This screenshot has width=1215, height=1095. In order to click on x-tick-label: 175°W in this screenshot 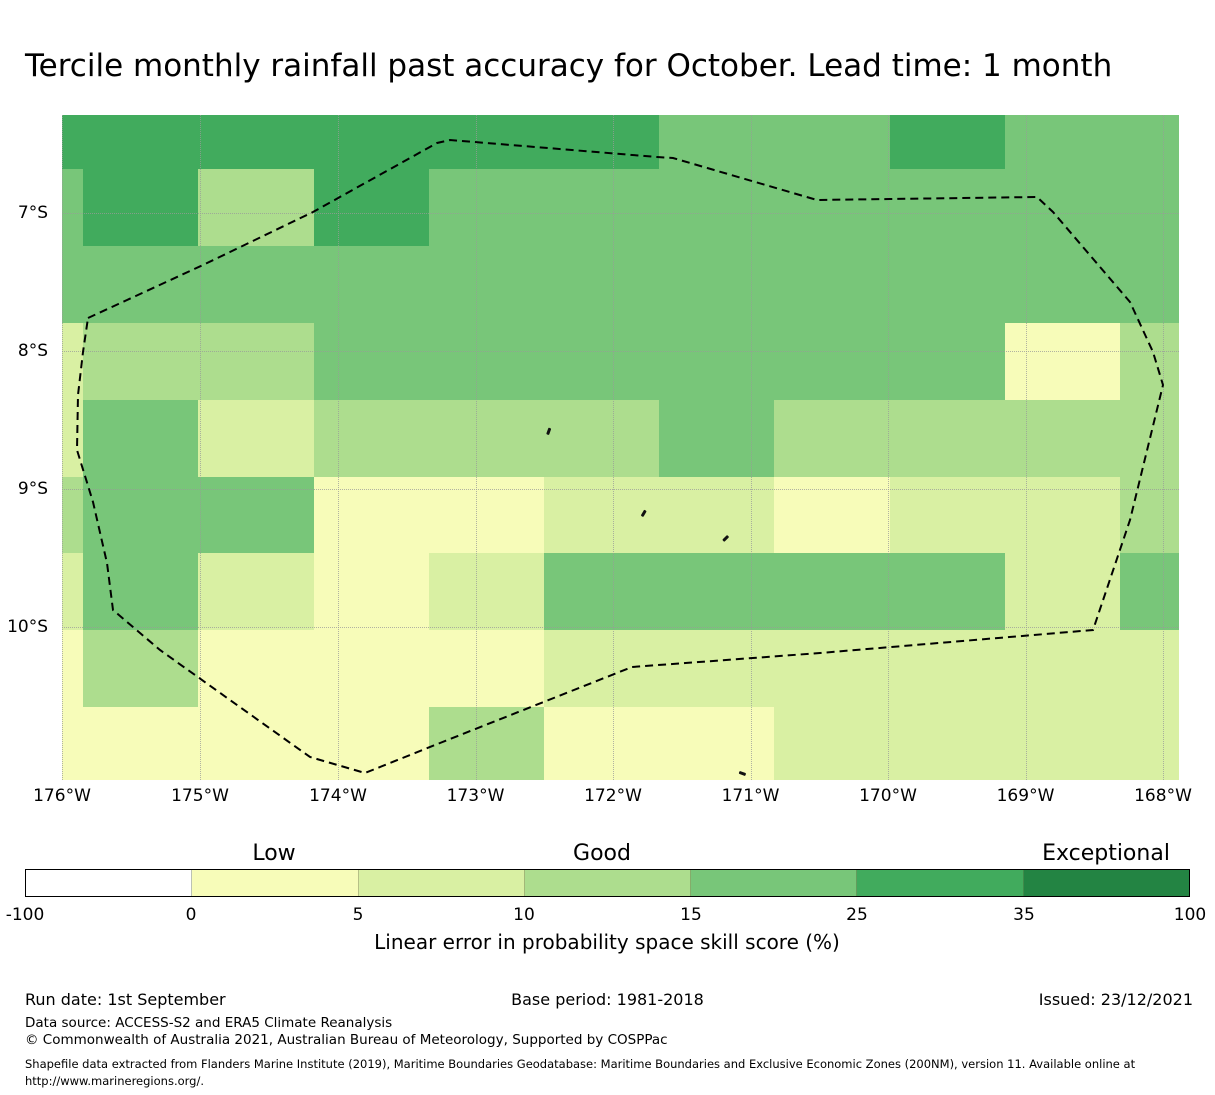, I will do `click(200, 796)`.